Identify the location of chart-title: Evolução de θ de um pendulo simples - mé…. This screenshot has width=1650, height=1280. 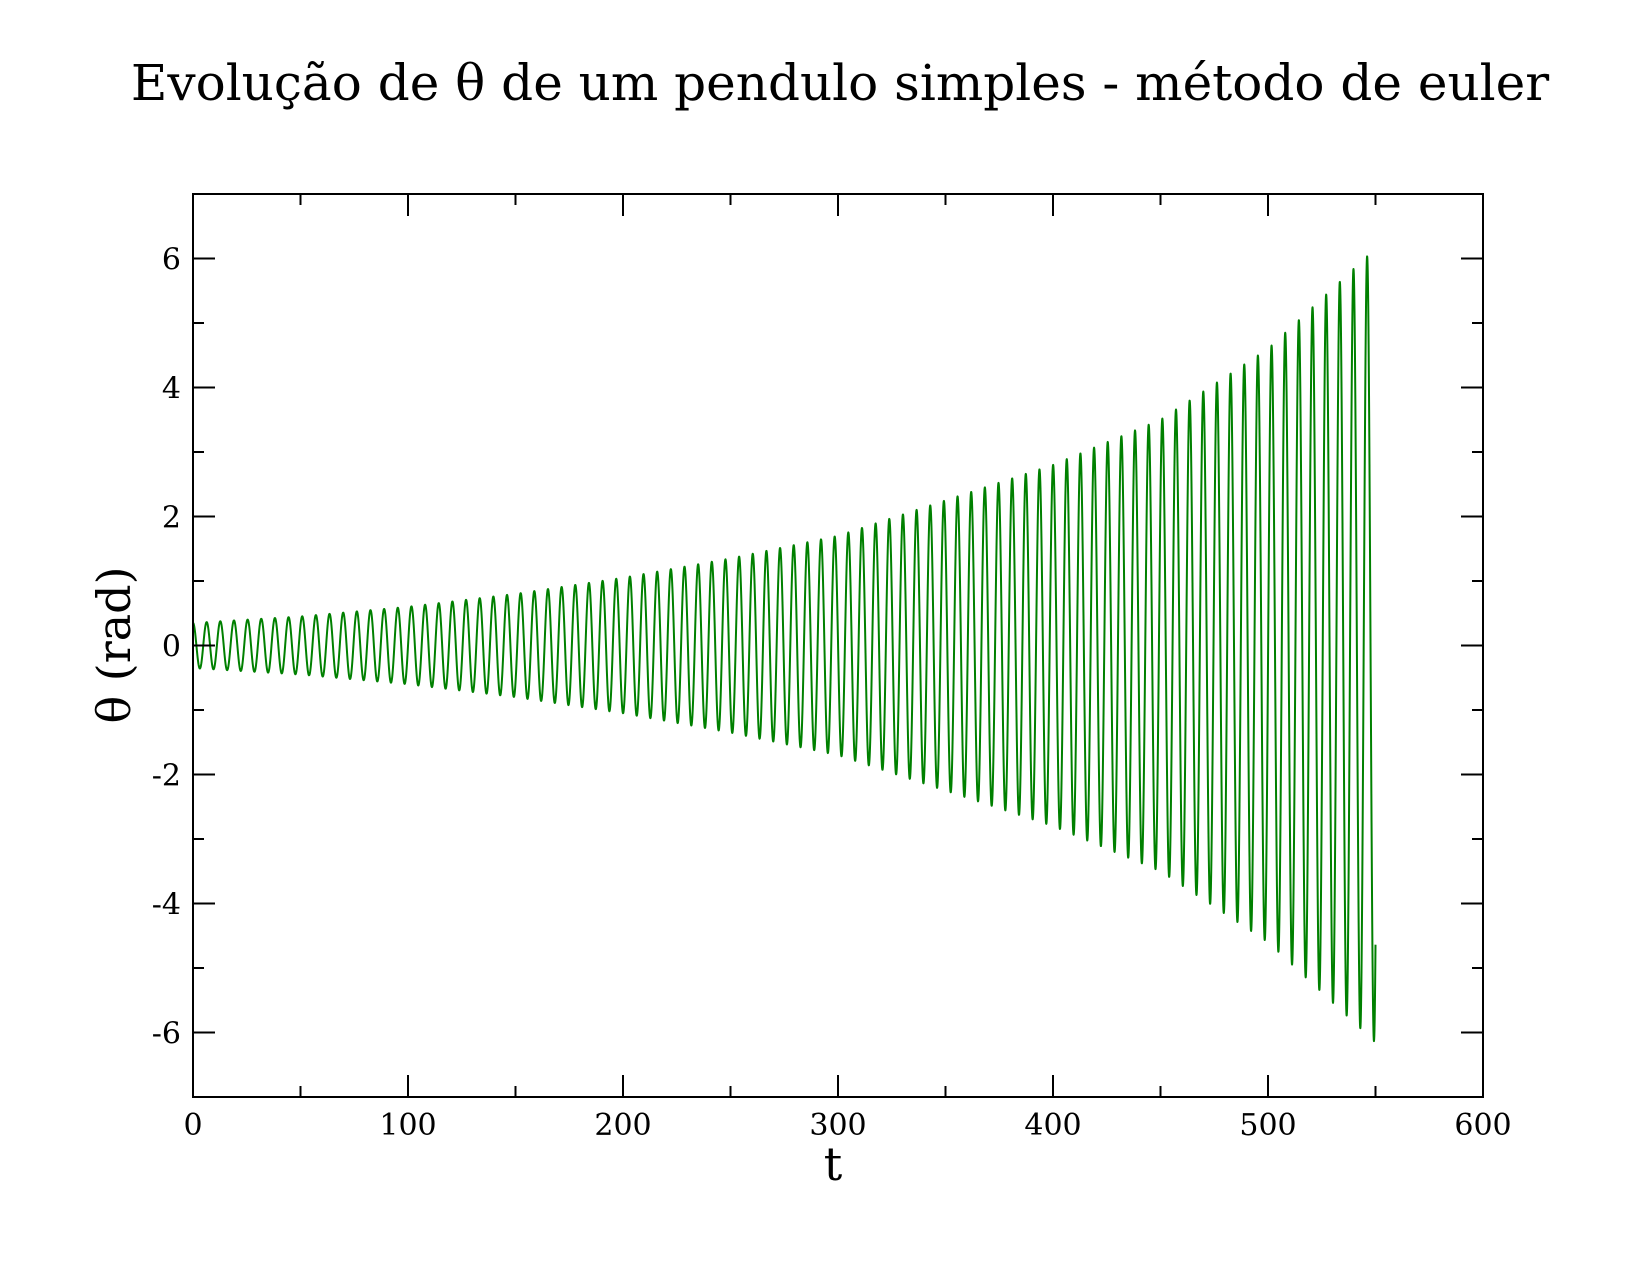
(840, 83).